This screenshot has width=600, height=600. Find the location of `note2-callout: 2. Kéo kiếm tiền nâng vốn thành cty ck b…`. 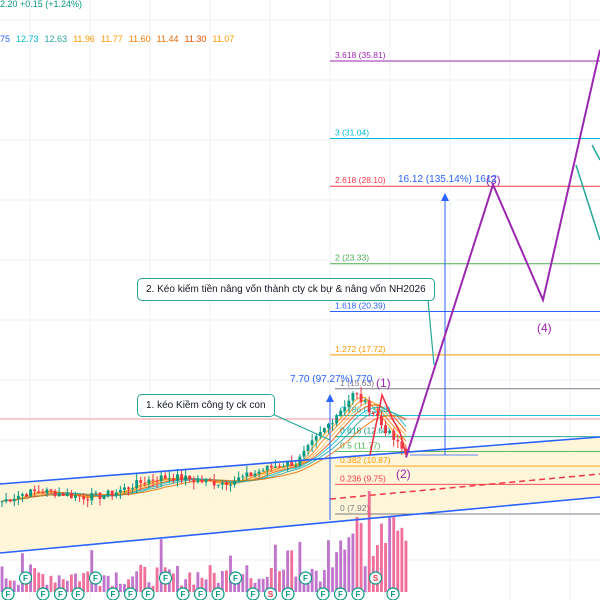

note2-callout: 2. Kéo kiếm tiền nâng vốn thành cty ck b… is located at coordinates (286, 289).